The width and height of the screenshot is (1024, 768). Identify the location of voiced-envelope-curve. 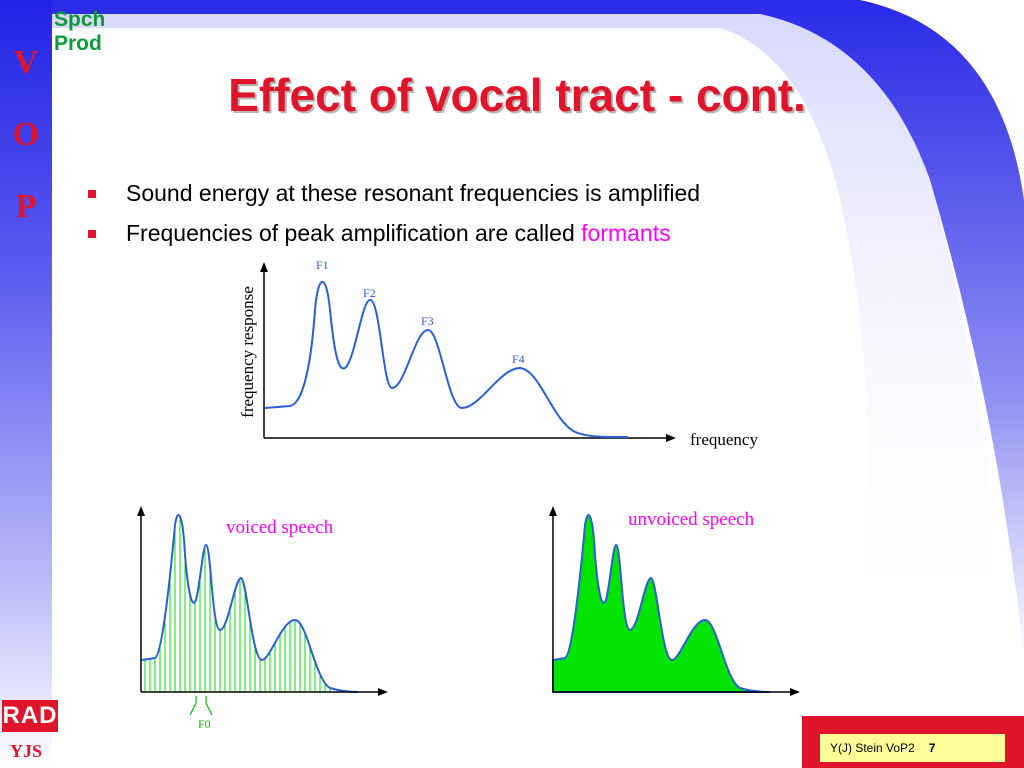
(250, 603).